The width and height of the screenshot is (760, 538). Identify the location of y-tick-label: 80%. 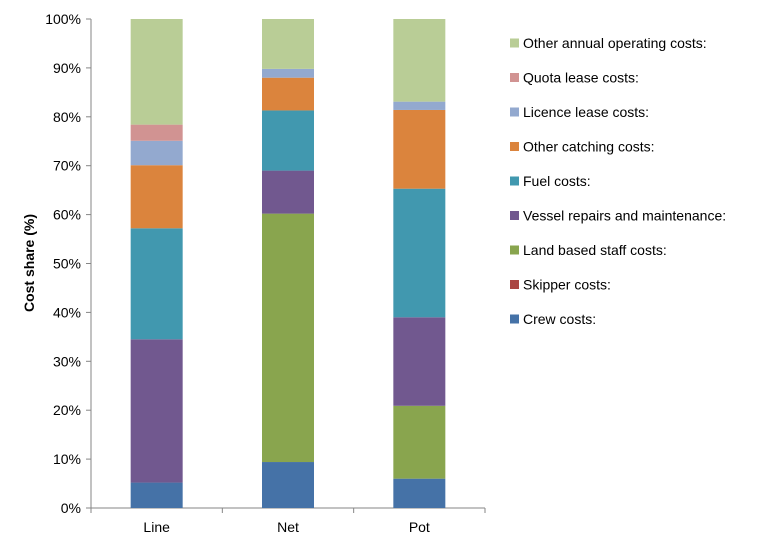
(67, 117).